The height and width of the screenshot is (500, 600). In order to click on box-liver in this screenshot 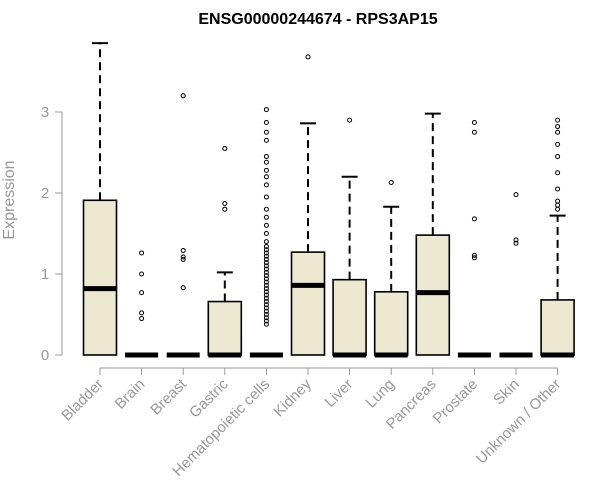, I will do `click(349, 237)`.